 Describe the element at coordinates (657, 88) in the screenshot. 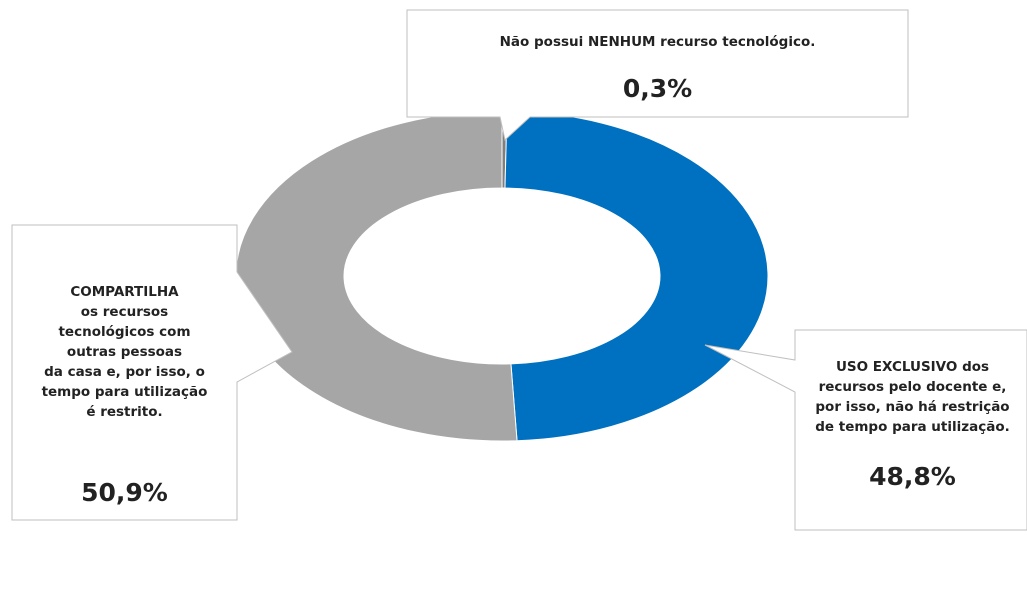

I see `value-label: 0,3%` at that location.